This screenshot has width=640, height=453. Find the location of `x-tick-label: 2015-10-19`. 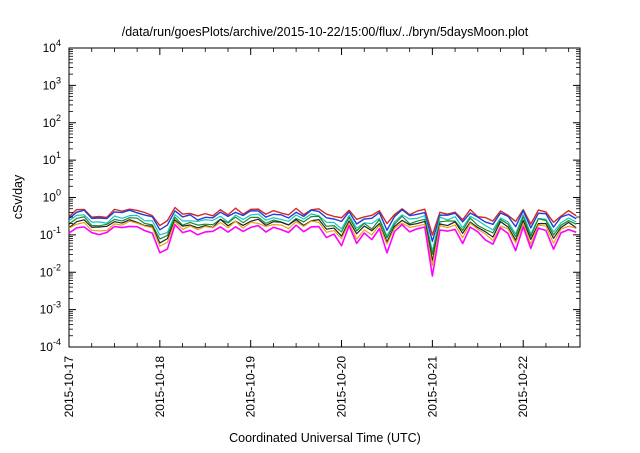

x-tick-label: 2015-10-19 is located at coordinates (251, 387).